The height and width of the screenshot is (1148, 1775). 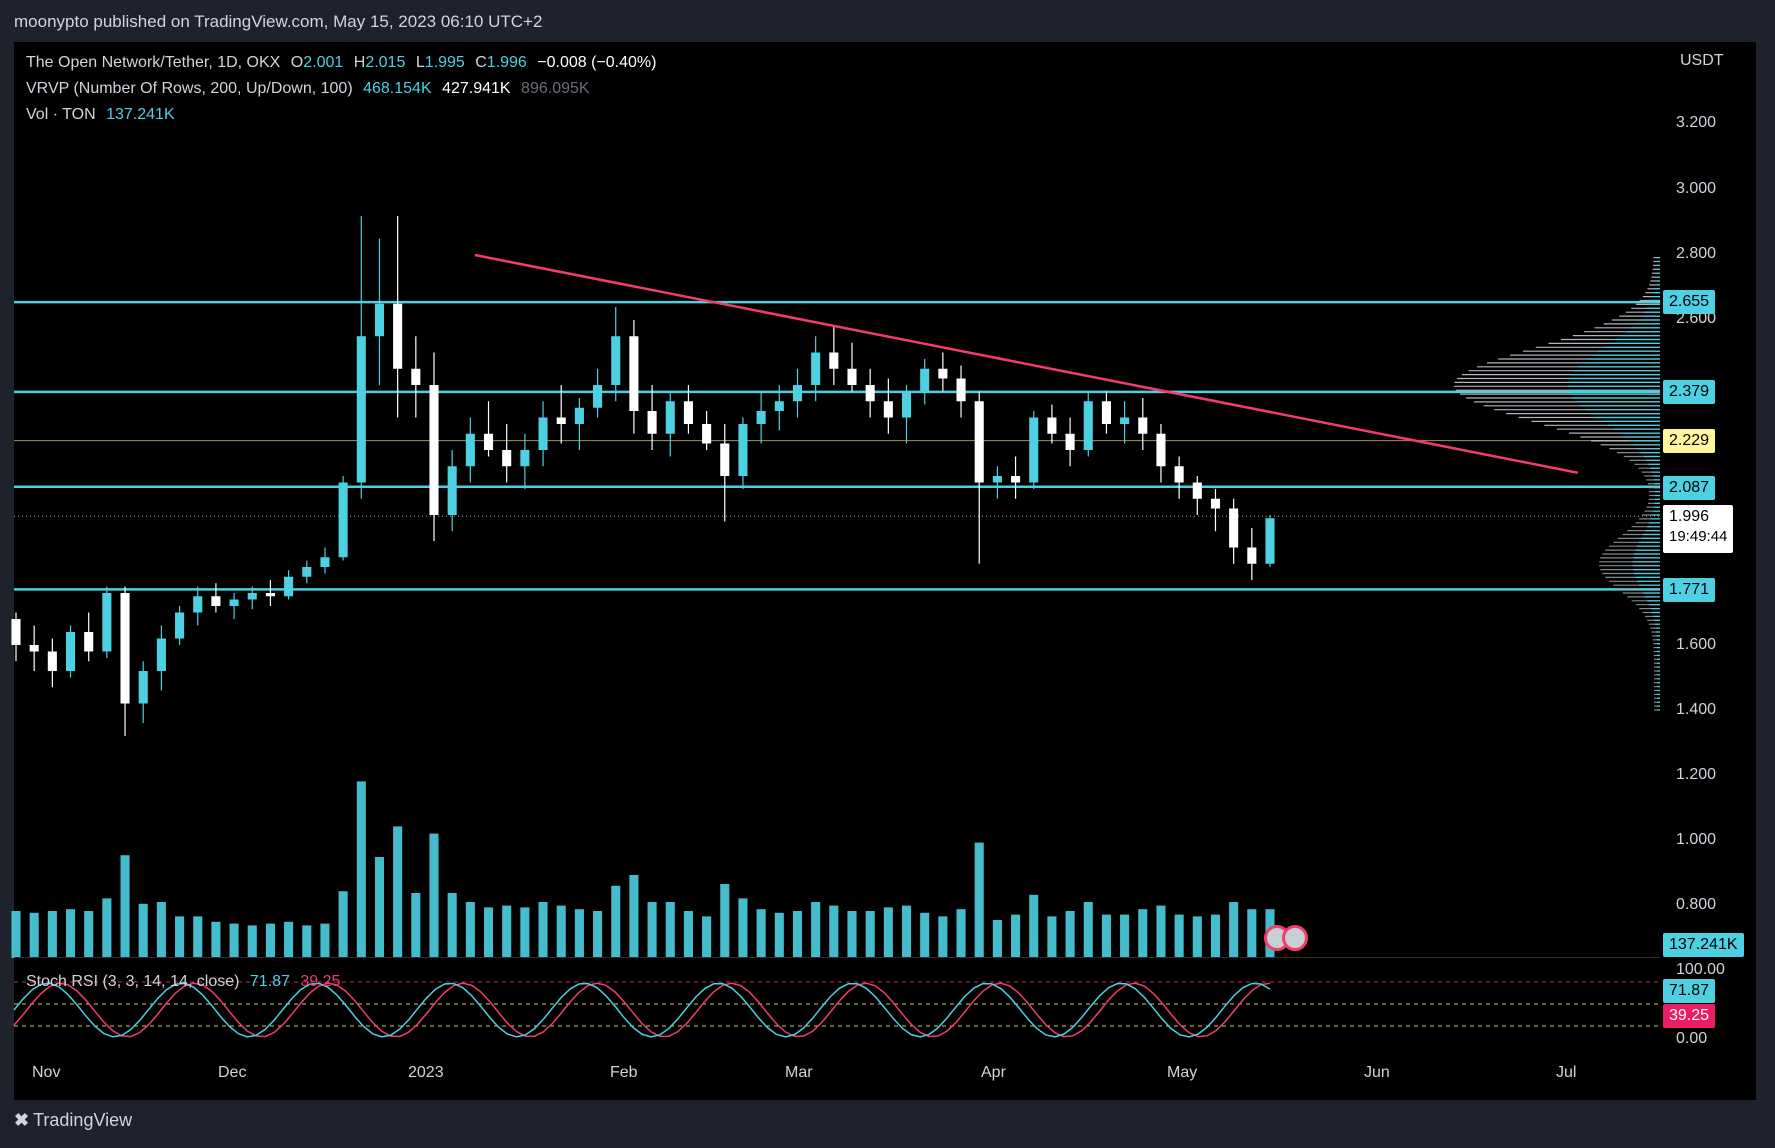 What do you see at coordinates (993, 1072) in the screenshot?
I see `time-label-apr: Apr` at bounding box center [993, 1072].